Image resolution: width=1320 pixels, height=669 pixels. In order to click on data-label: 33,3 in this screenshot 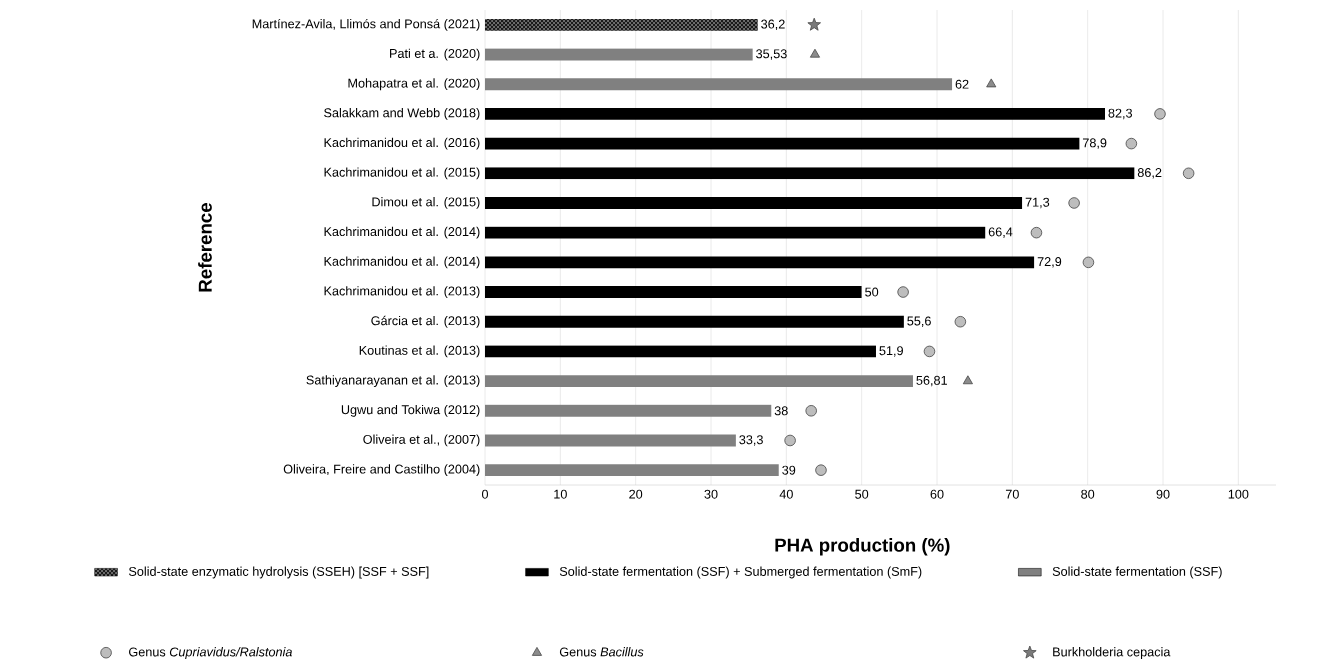, I will do `click(751, 440)`.